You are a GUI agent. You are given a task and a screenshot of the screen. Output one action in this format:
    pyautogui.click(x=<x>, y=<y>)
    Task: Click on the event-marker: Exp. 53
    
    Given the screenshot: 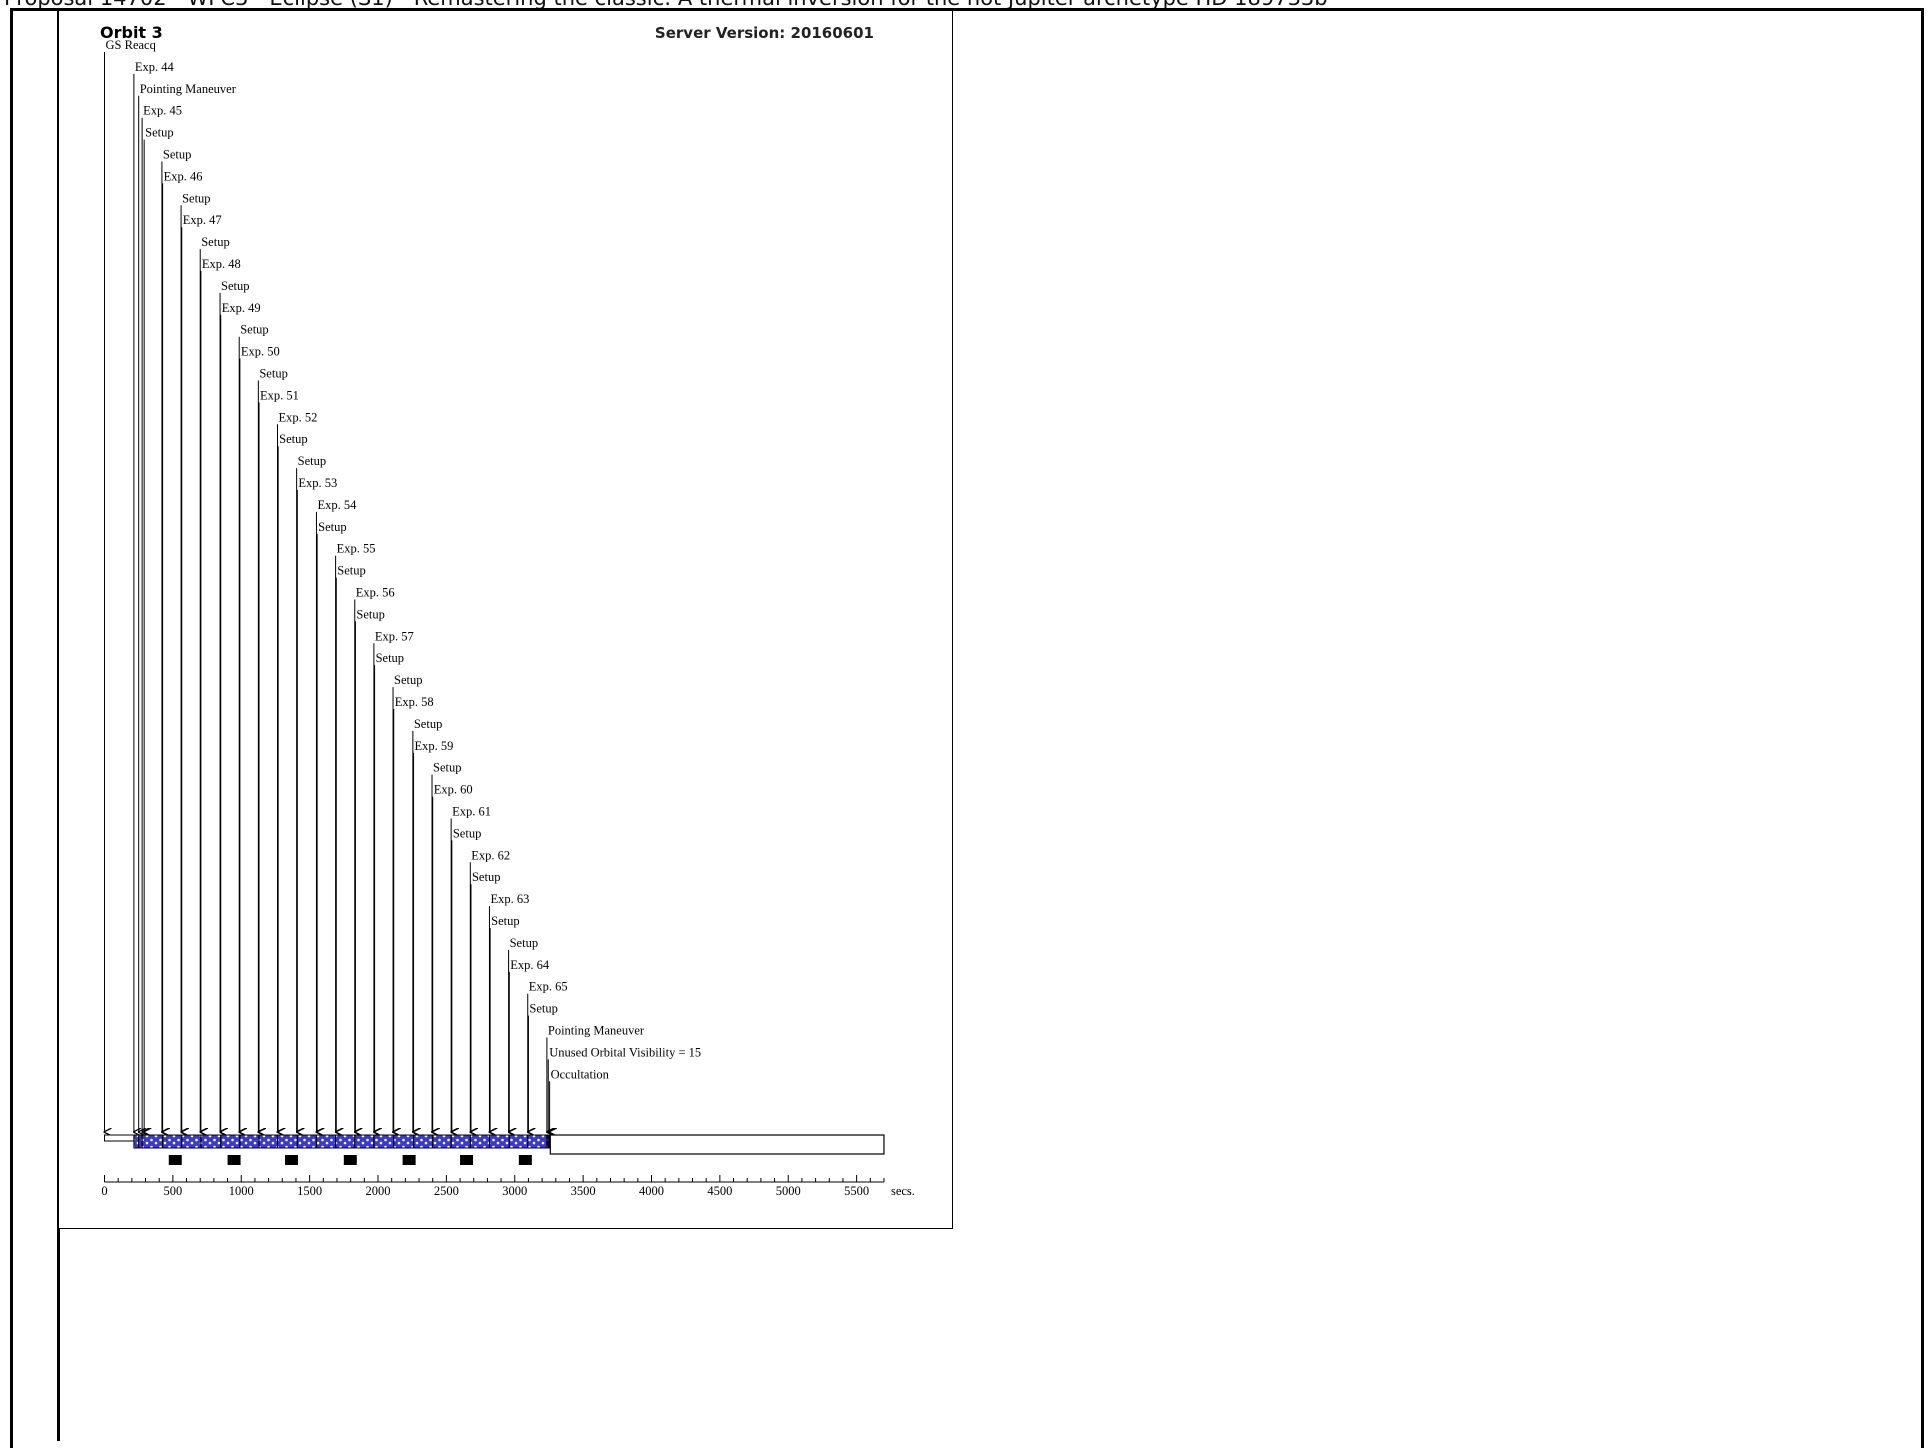 What is the action you would take?
    pyautogui.click(x=317, y=804)
    